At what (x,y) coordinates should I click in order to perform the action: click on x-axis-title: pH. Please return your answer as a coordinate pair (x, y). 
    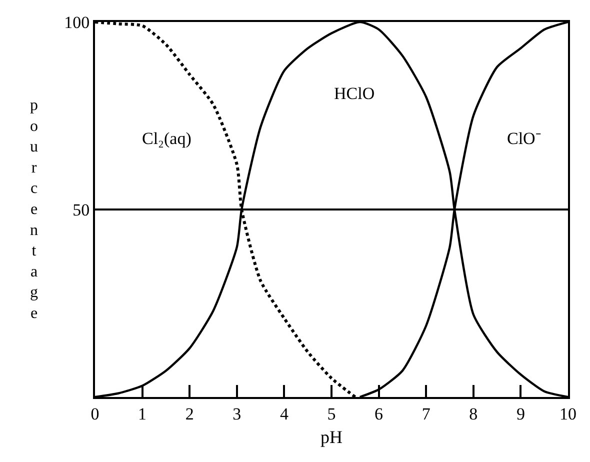
    Looking at the image, I should click on (331, 437).